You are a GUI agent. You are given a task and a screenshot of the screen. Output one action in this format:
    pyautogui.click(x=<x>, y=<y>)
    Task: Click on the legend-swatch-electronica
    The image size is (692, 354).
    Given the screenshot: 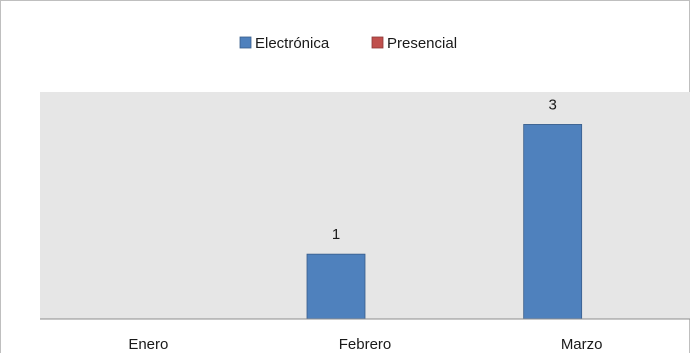 What is the action you would take?
    pyautogui.click(x=245, y=42)
    